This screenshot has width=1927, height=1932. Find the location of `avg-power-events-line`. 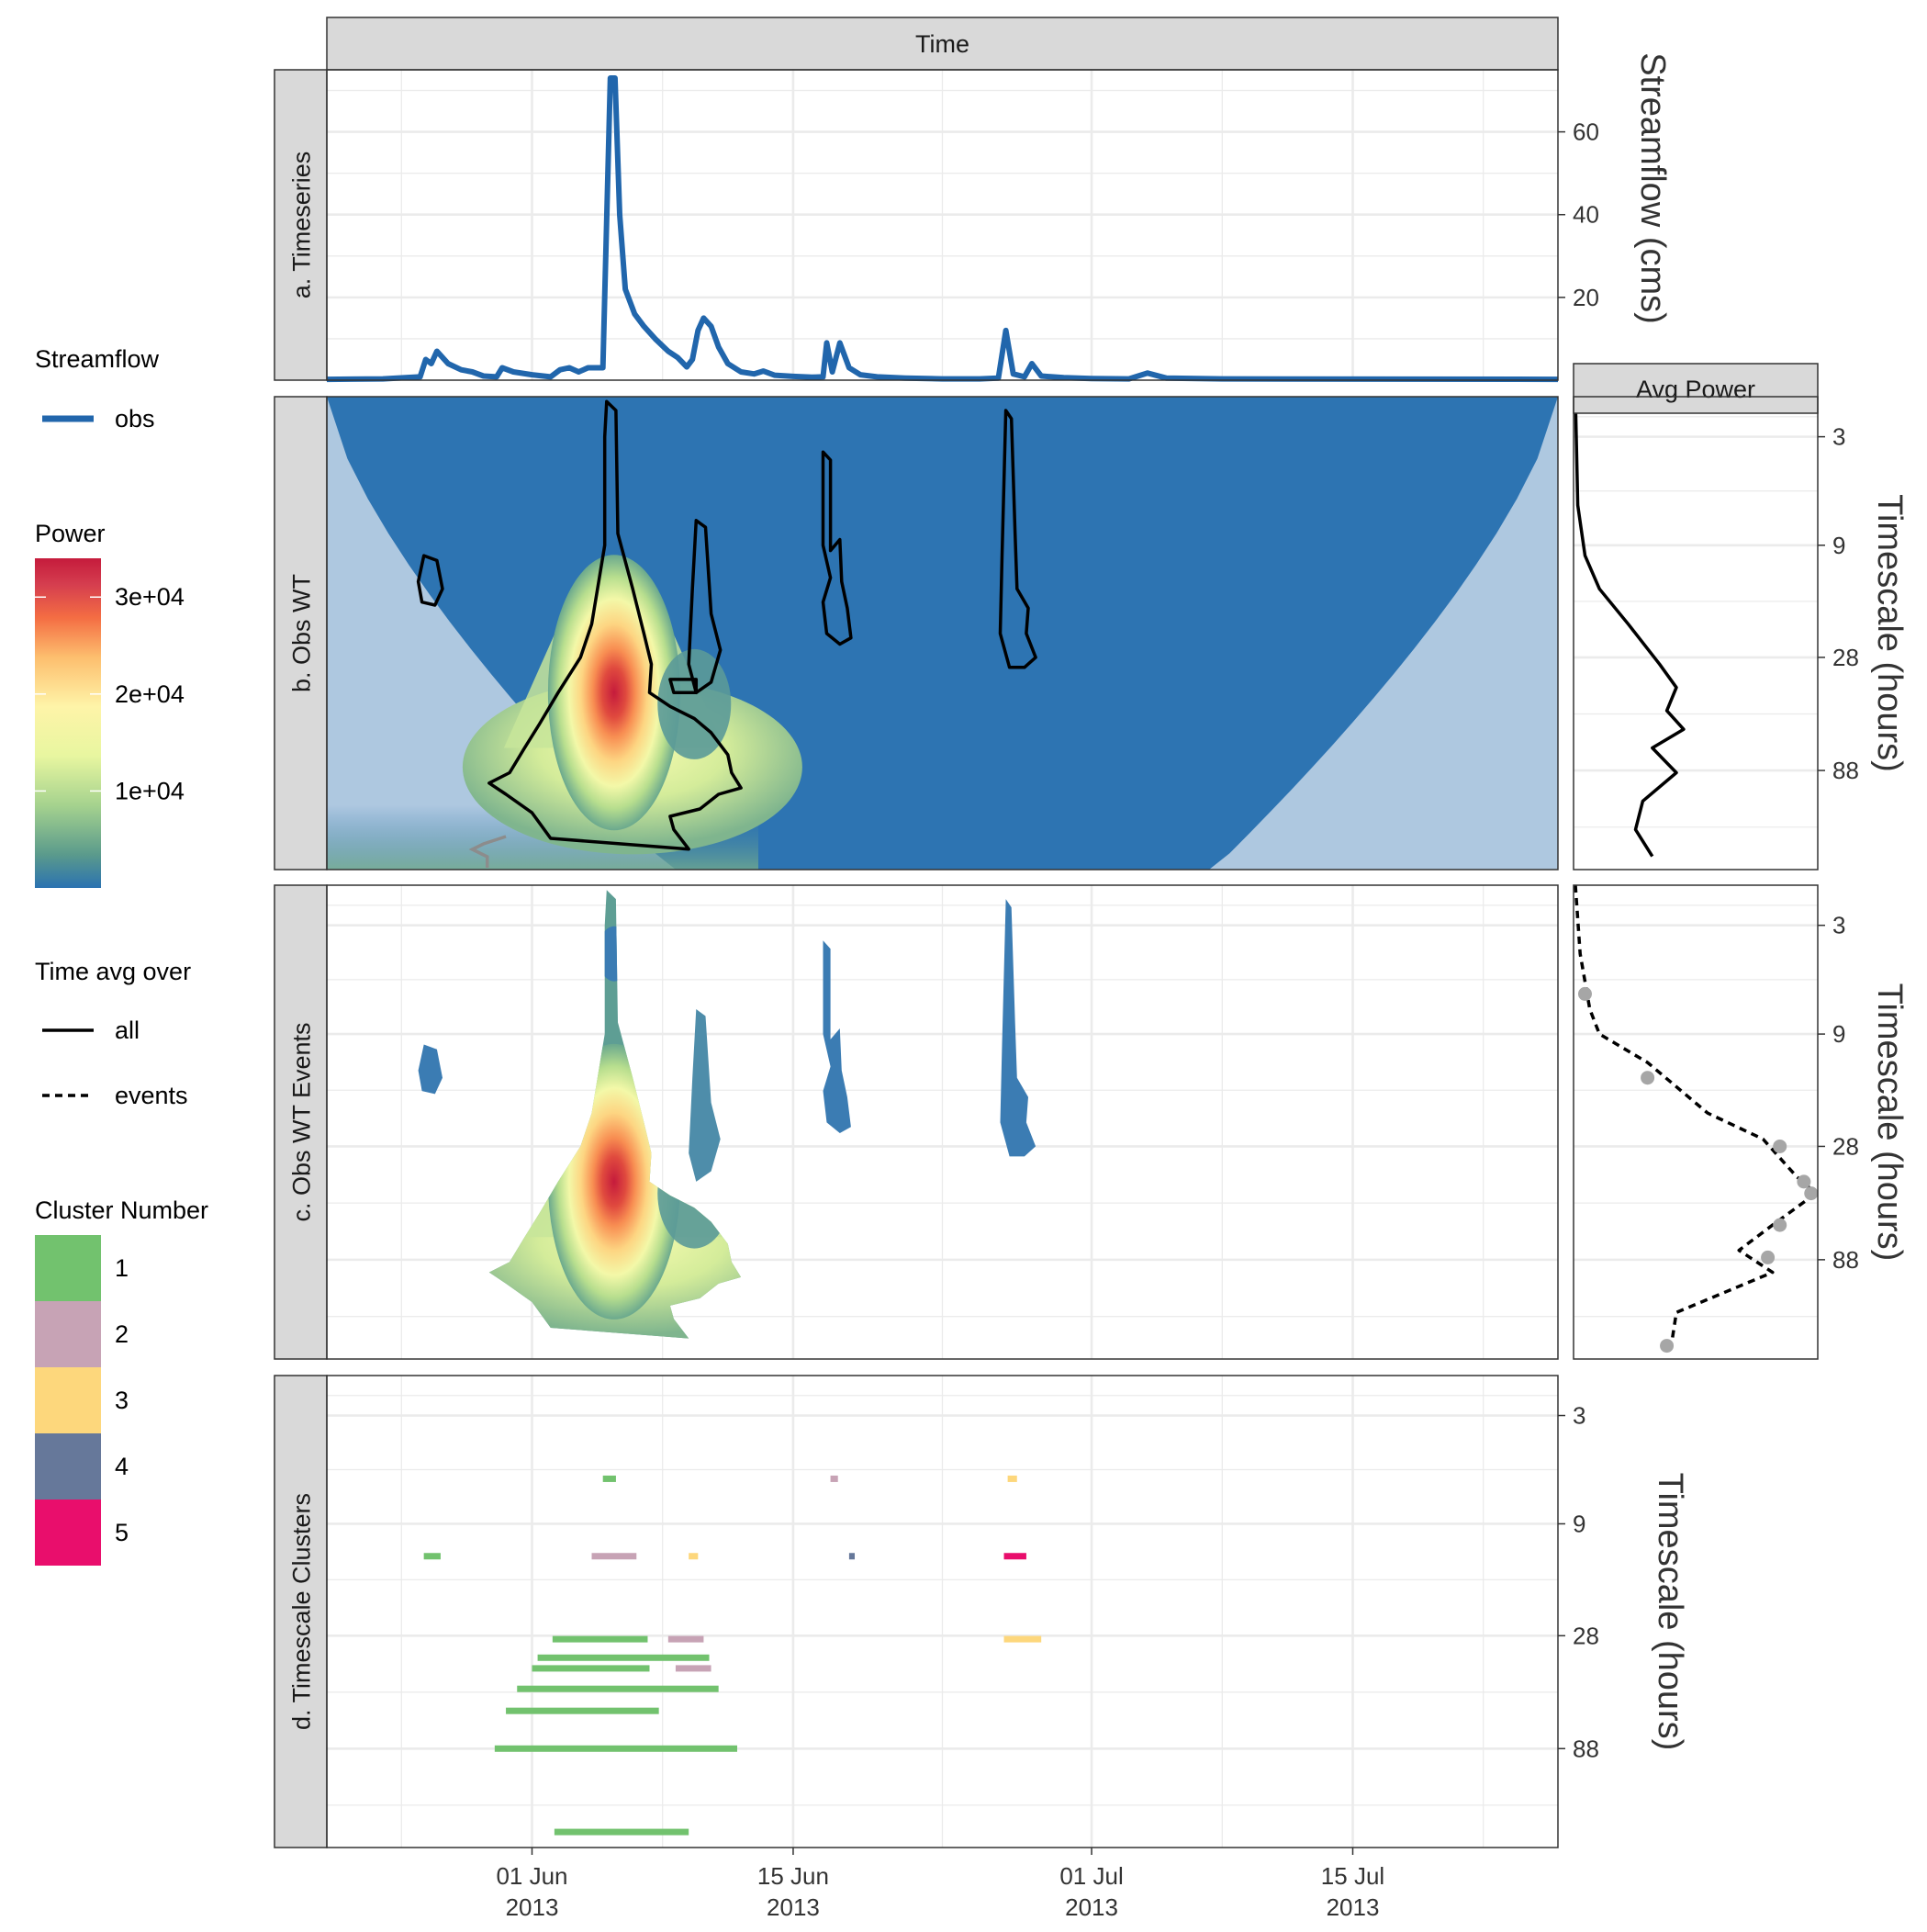

avg-power-events-line is located at coordinates (1696, 1114).